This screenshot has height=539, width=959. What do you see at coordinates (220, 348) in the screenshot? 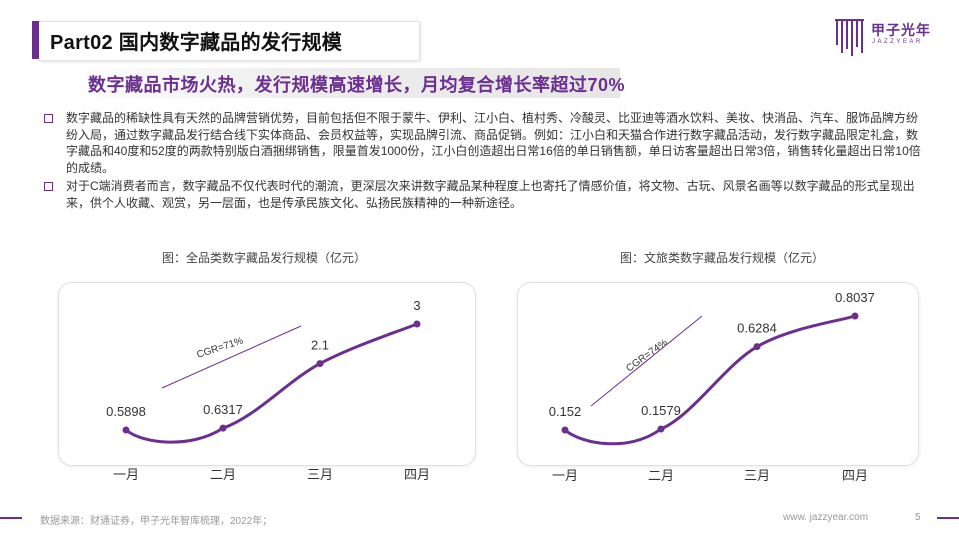
I see `growth-annotation: CGR=71%` at bounding box center [220, 348].